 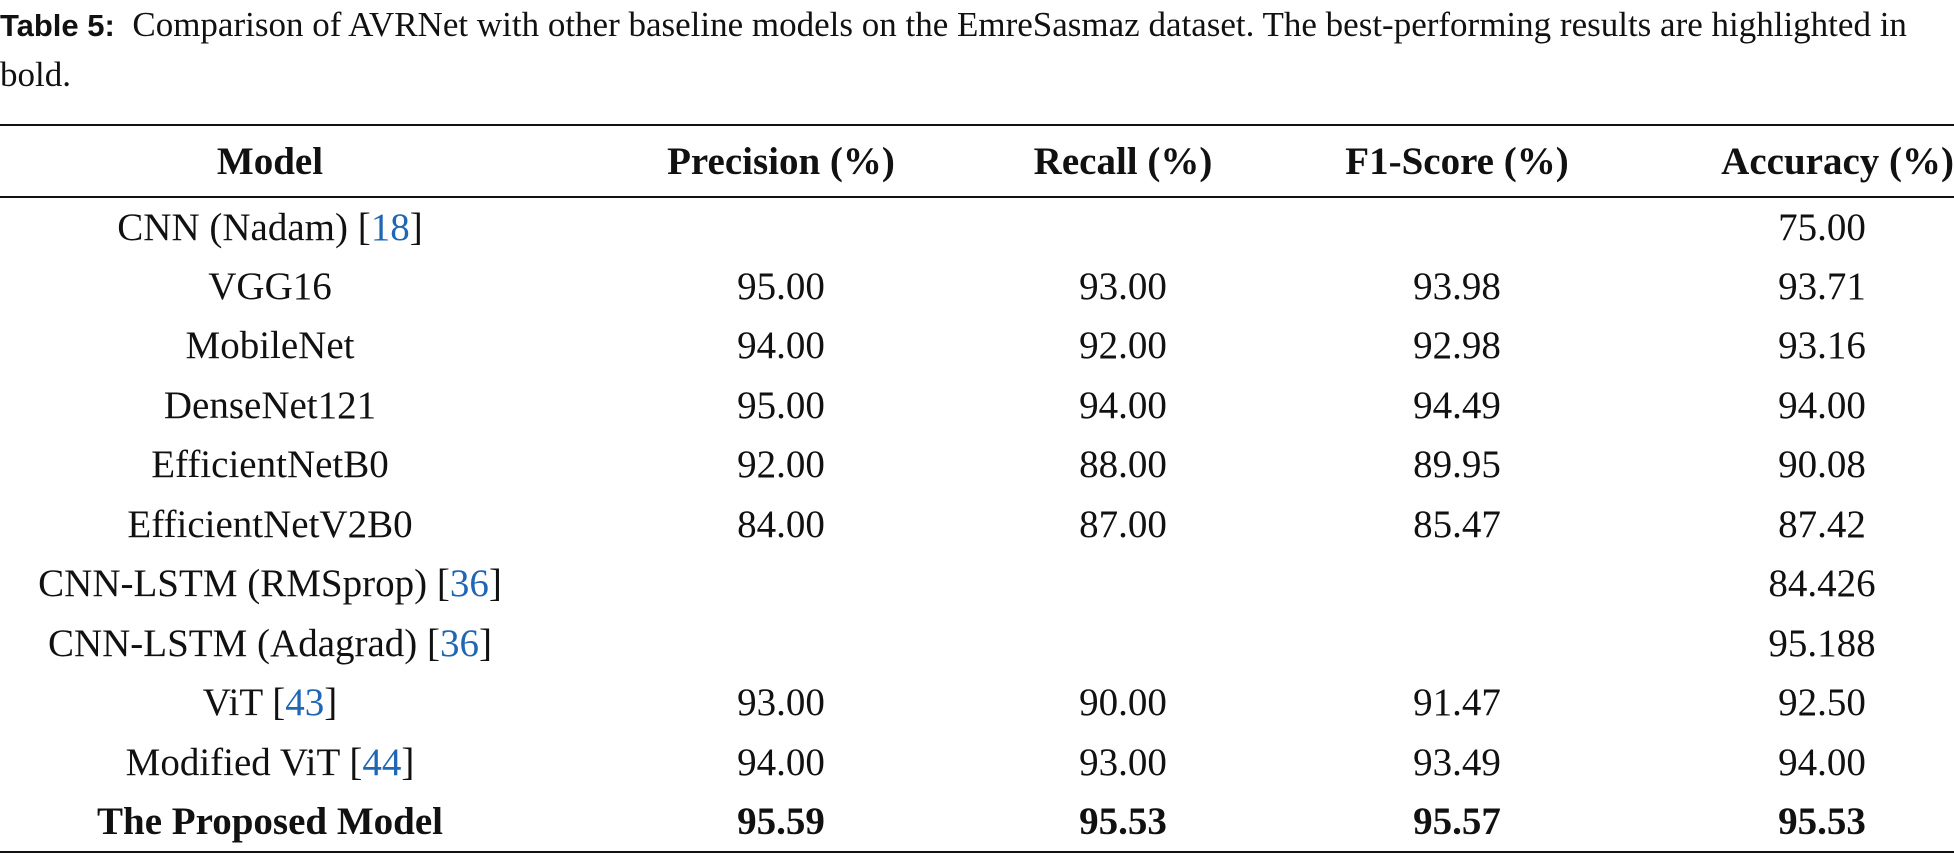 What do you see at coordinates (781, 524) in the screenshot?
I see `value-cell: 84.00` at bounding box center [781, 524].